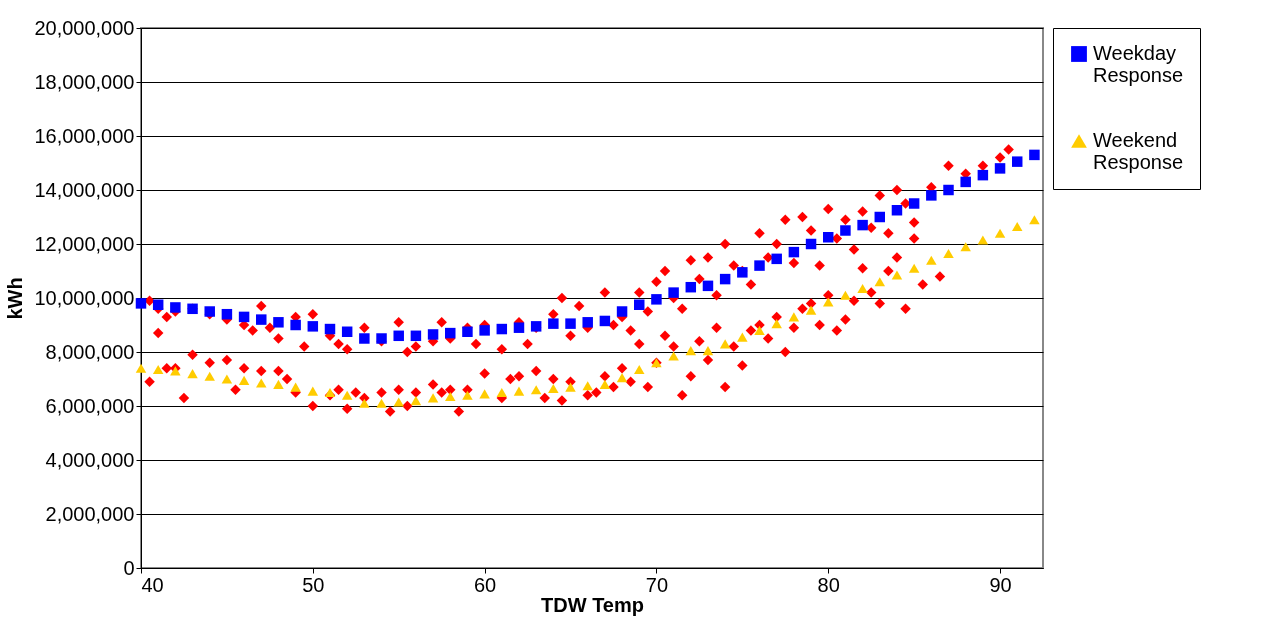  Describe the element at coordinates (84, 297) in the screenshot. I see `y-tick-label: 10,000,000` at that location.